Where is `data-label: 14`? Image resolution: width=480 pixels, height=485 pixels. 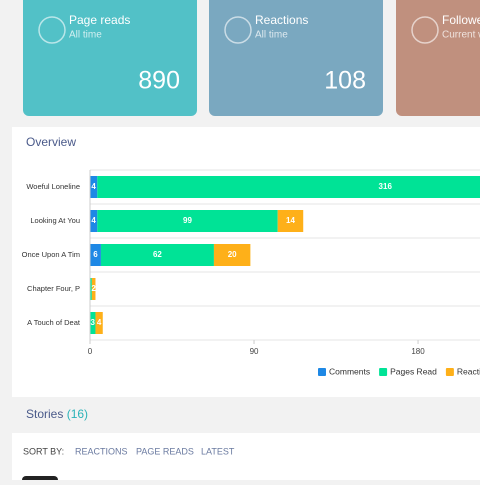 data-label: 14 is located at coordinates (290, 220).